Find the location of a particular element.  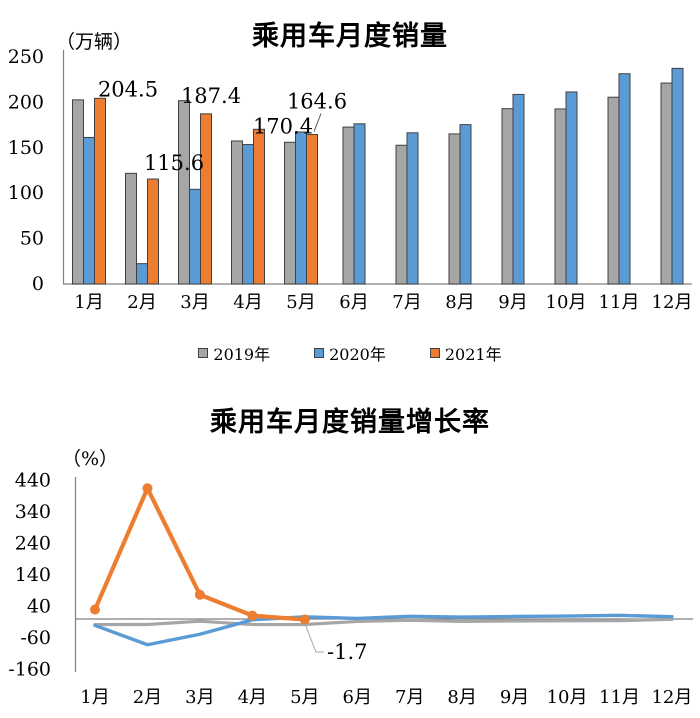

bar-s1-m1 is located at coordinates (89, 210).